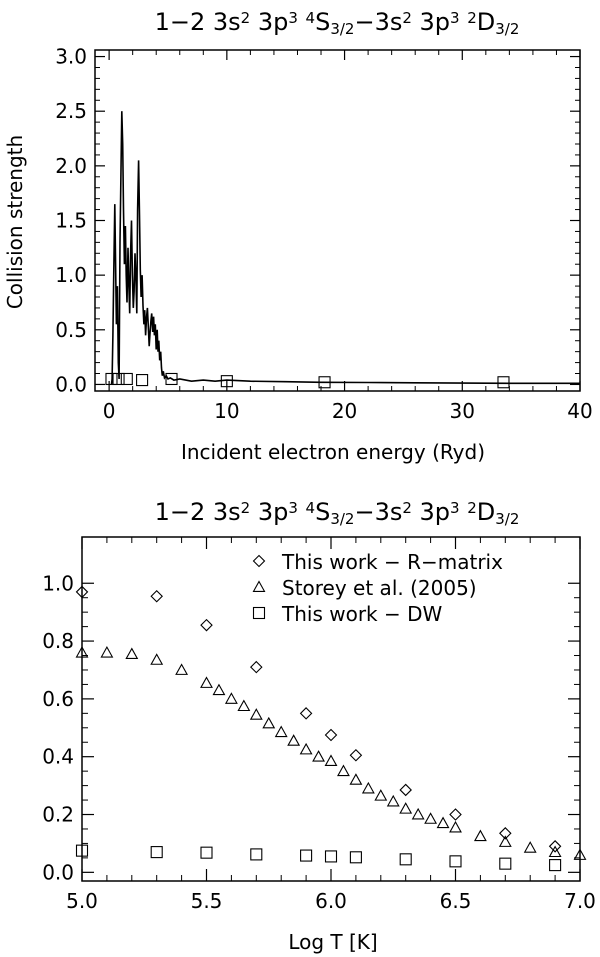 This screenshot has height=957, width=600. What do you see at coordinates (580, 901) in the screenshot?
I see `x-tick-label: 7.0` at bounding box center [580, 901].